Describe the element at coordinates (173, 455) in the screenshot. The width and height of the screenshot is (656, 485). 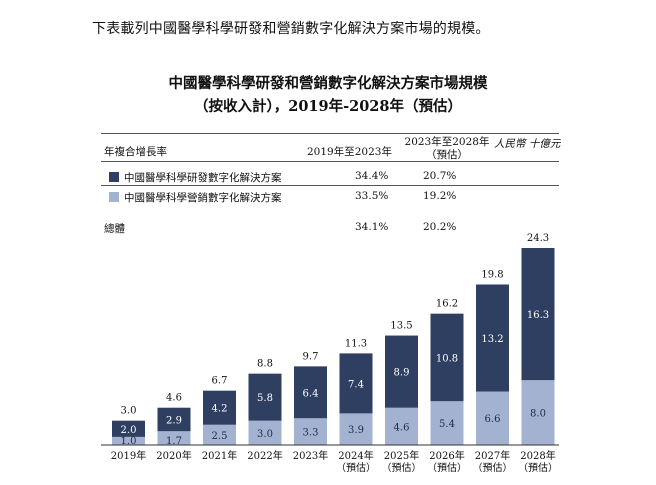
I see `x-tick-1: 2020年` at that location.